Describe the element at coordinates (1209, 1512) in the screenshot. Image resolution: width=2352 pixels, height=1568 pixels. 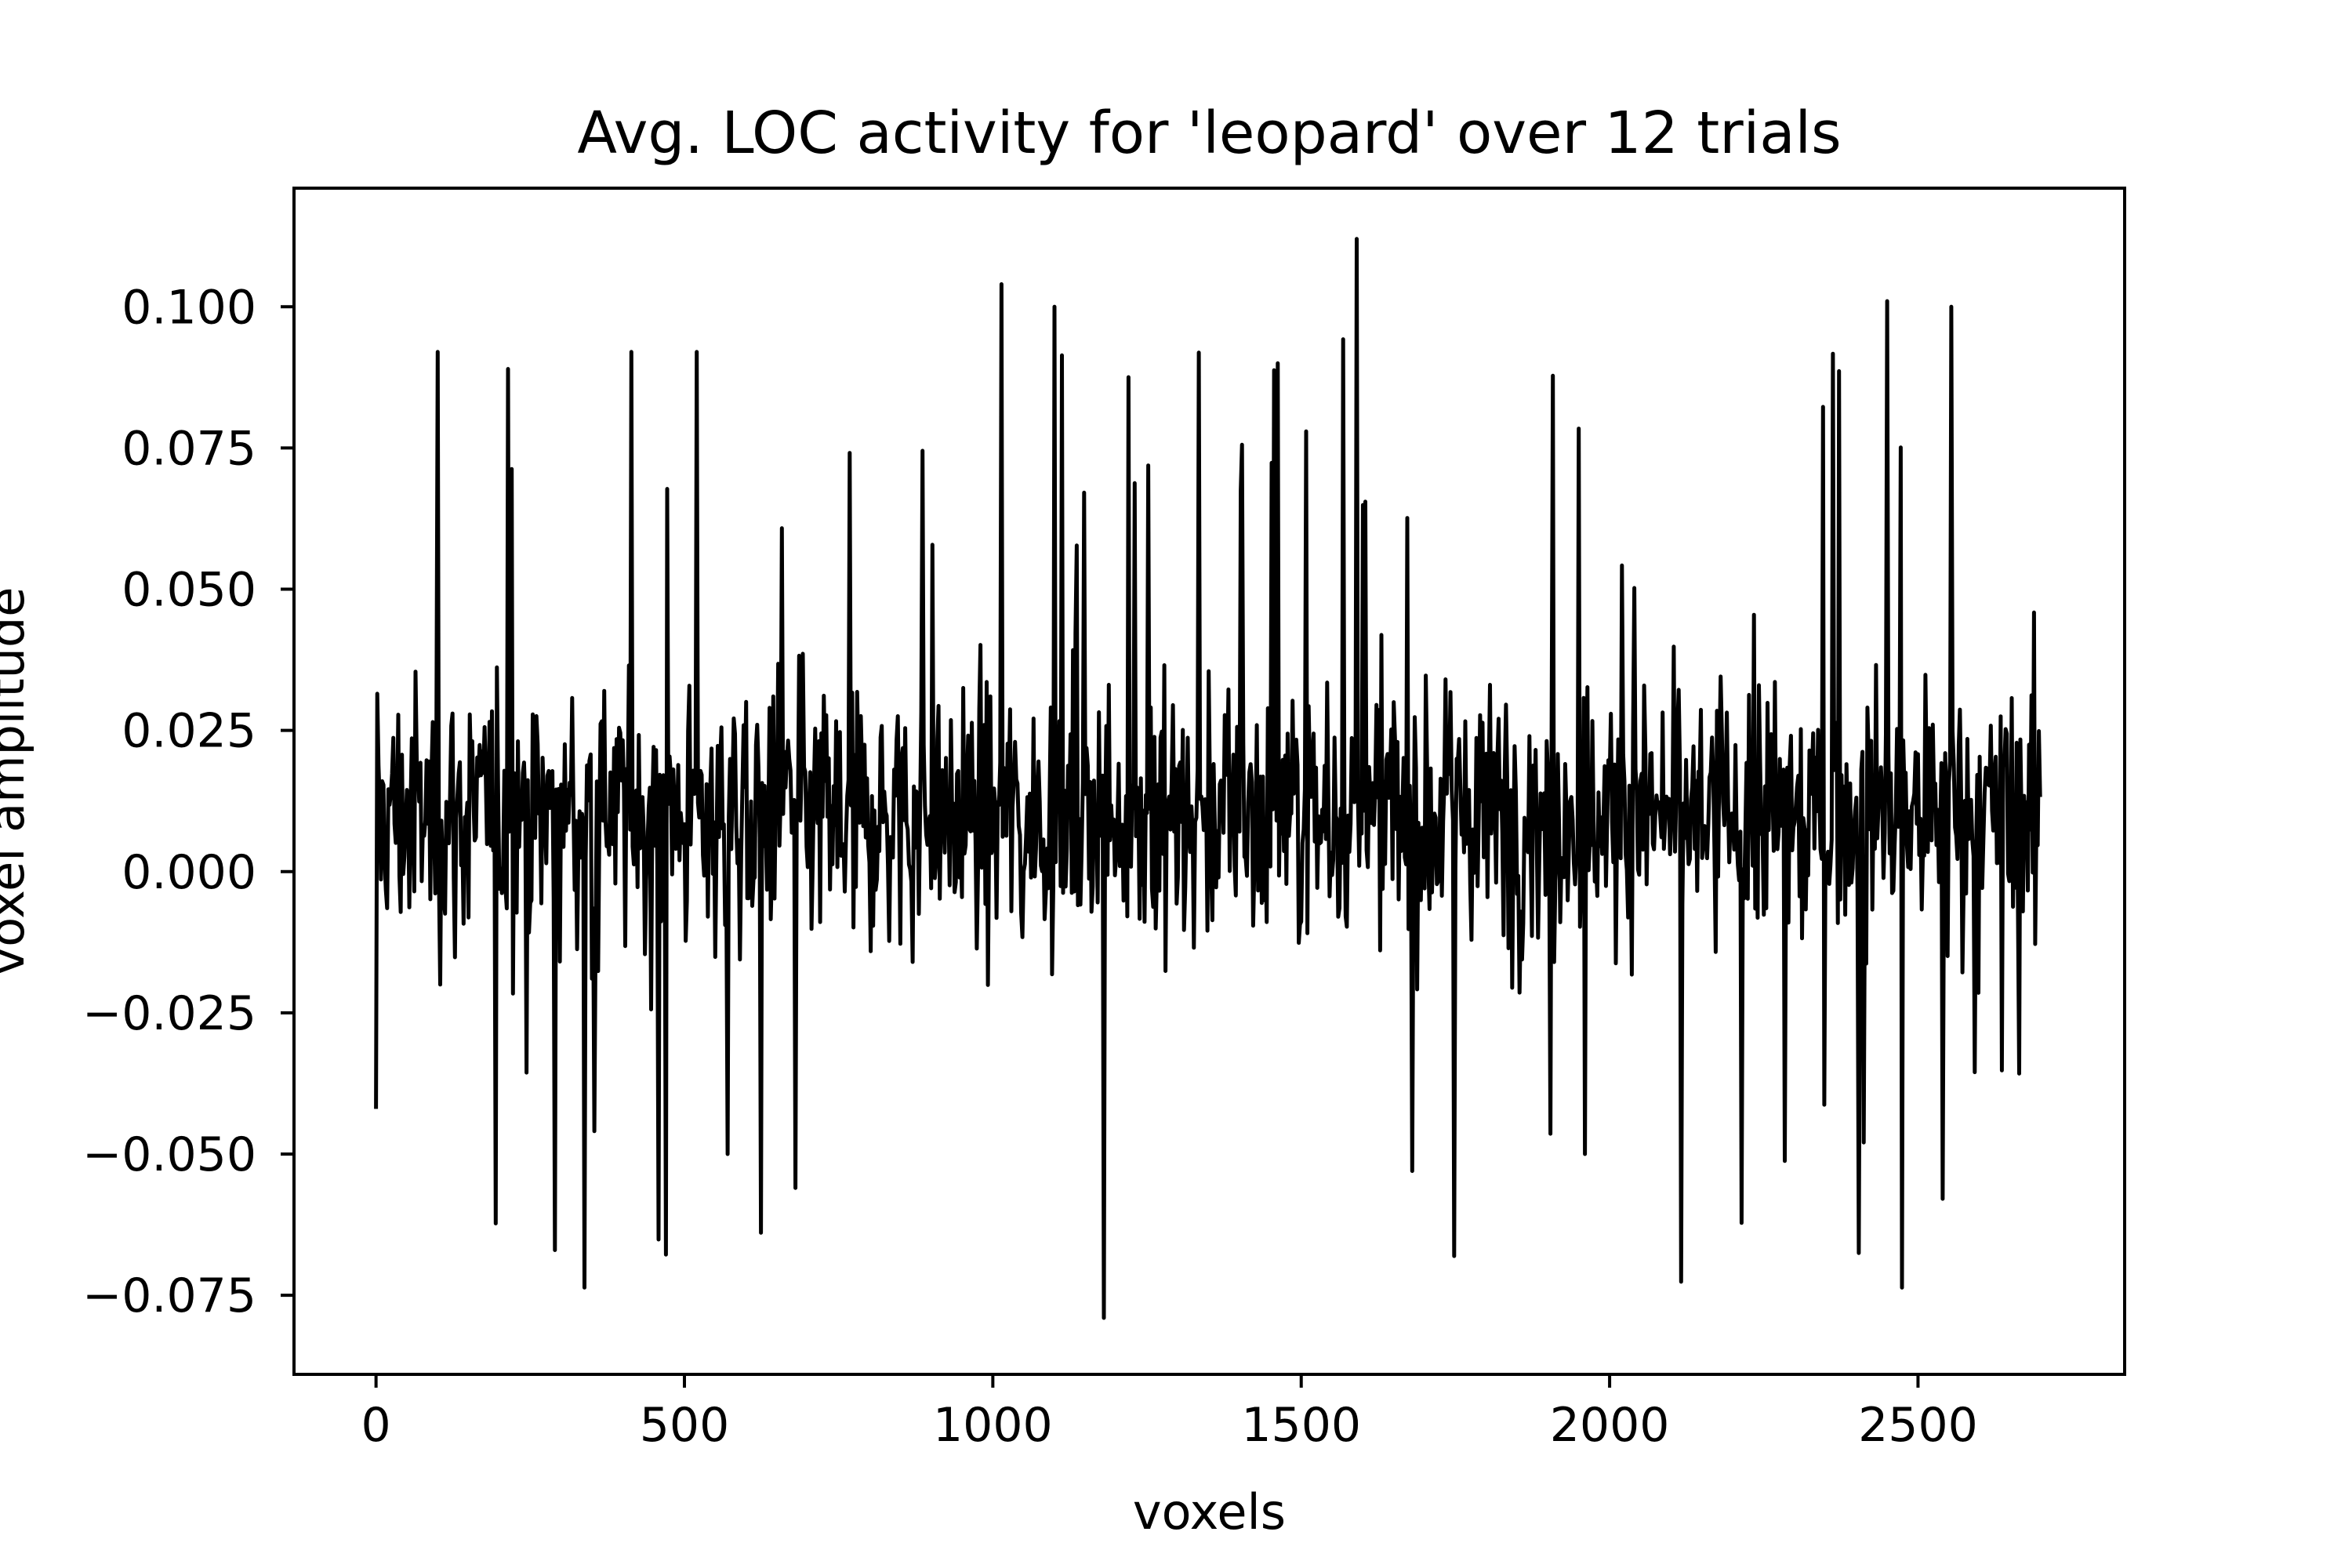
I see `x-axis-label: voxels` at that location.